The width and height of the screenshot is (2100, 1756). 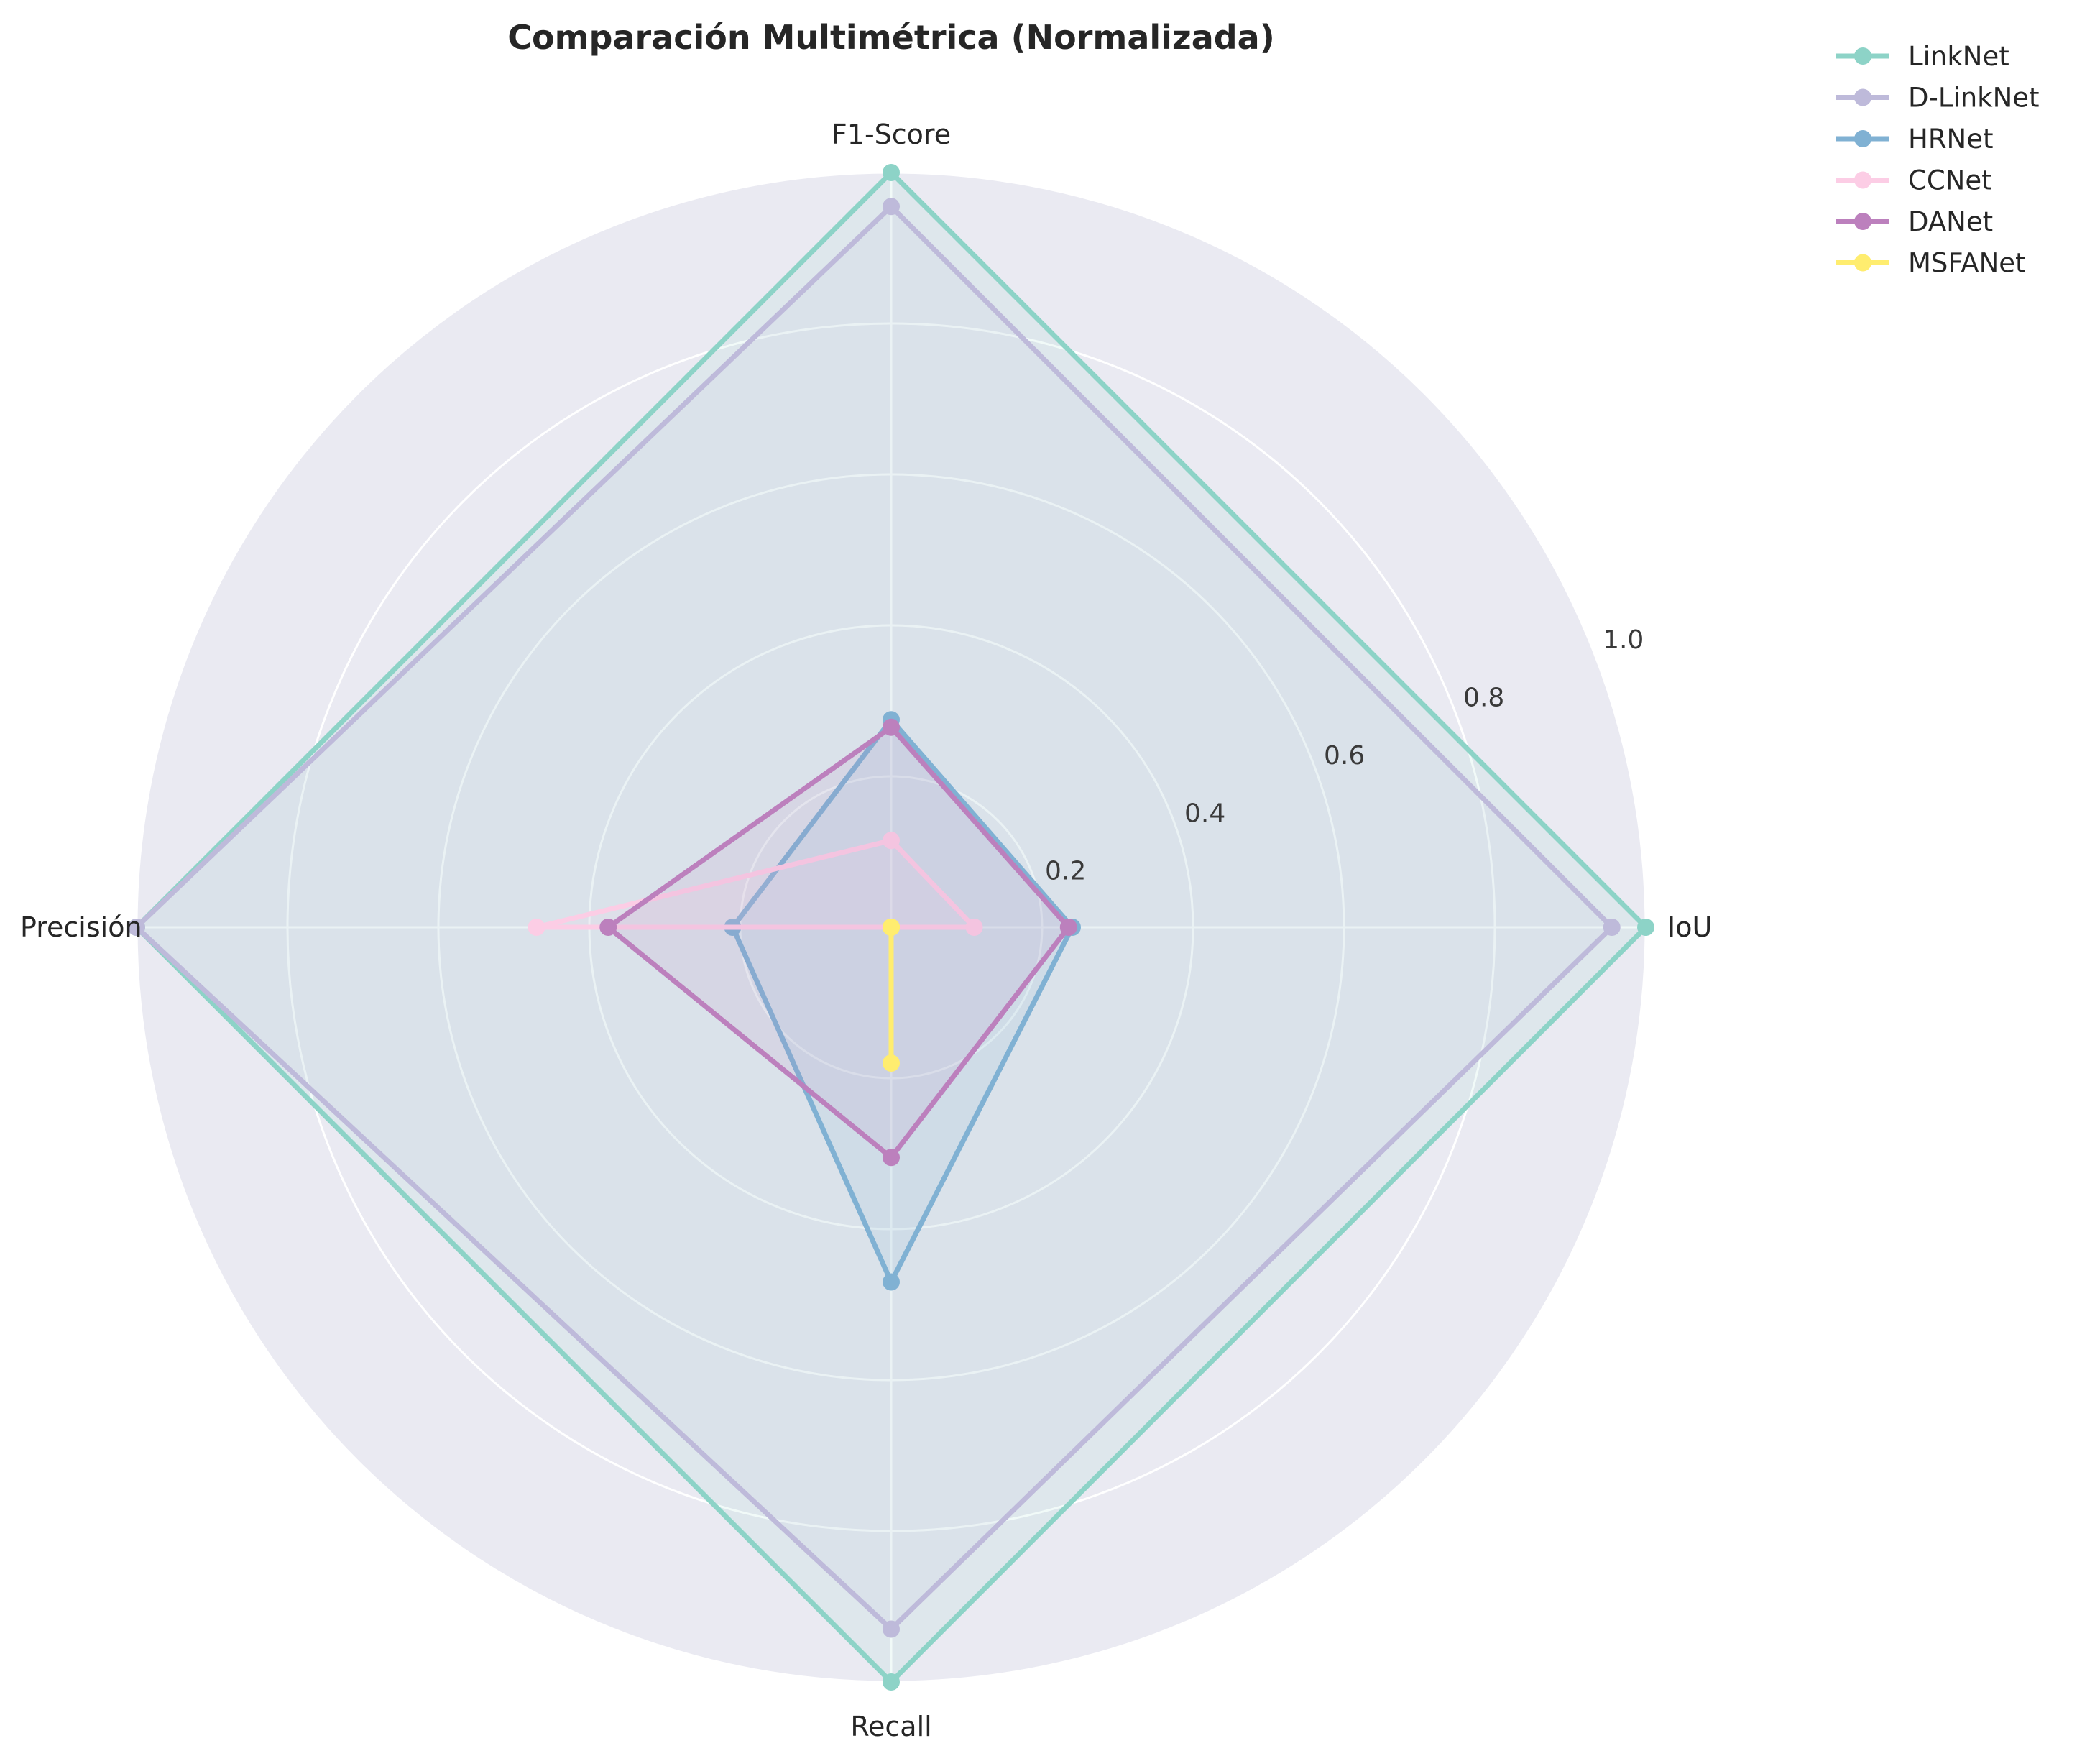 What do you see at coordinates (1204, 814) in the screenshot?
I see `radial-tick-label: 0.4` at bounding box center [1204, 814].